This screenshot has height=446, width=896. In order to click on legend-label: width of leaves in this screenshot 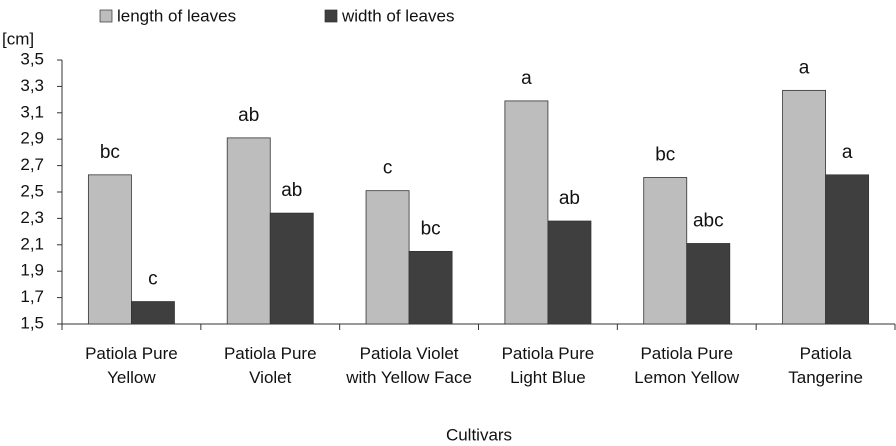, I will do `click(397, 15)`.